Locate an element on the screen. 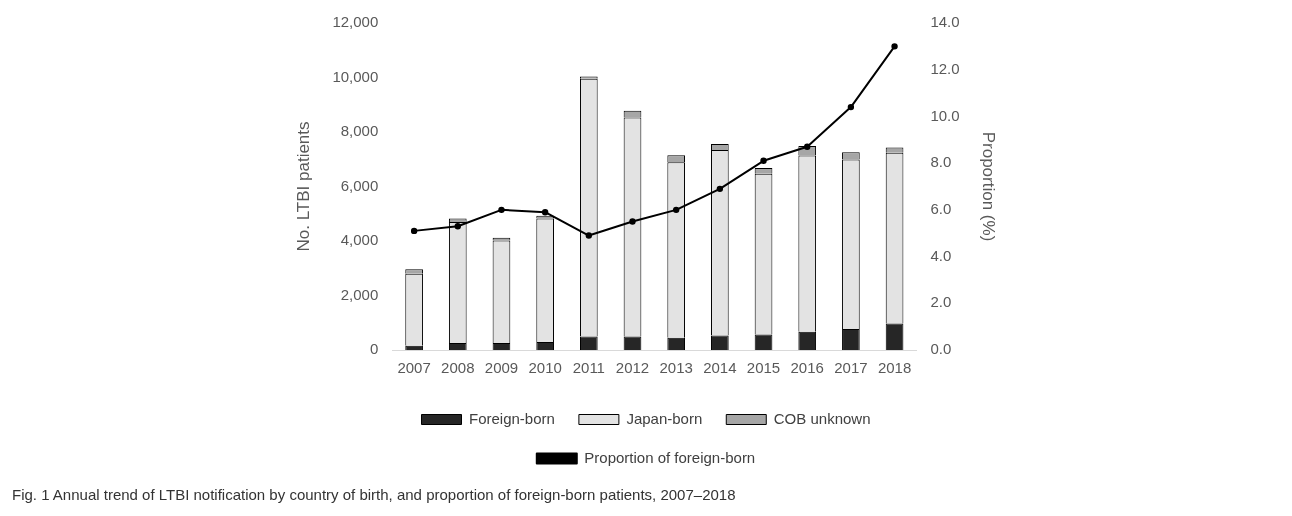  x-tick-label: 2008 is located at coordinates (458, 368).